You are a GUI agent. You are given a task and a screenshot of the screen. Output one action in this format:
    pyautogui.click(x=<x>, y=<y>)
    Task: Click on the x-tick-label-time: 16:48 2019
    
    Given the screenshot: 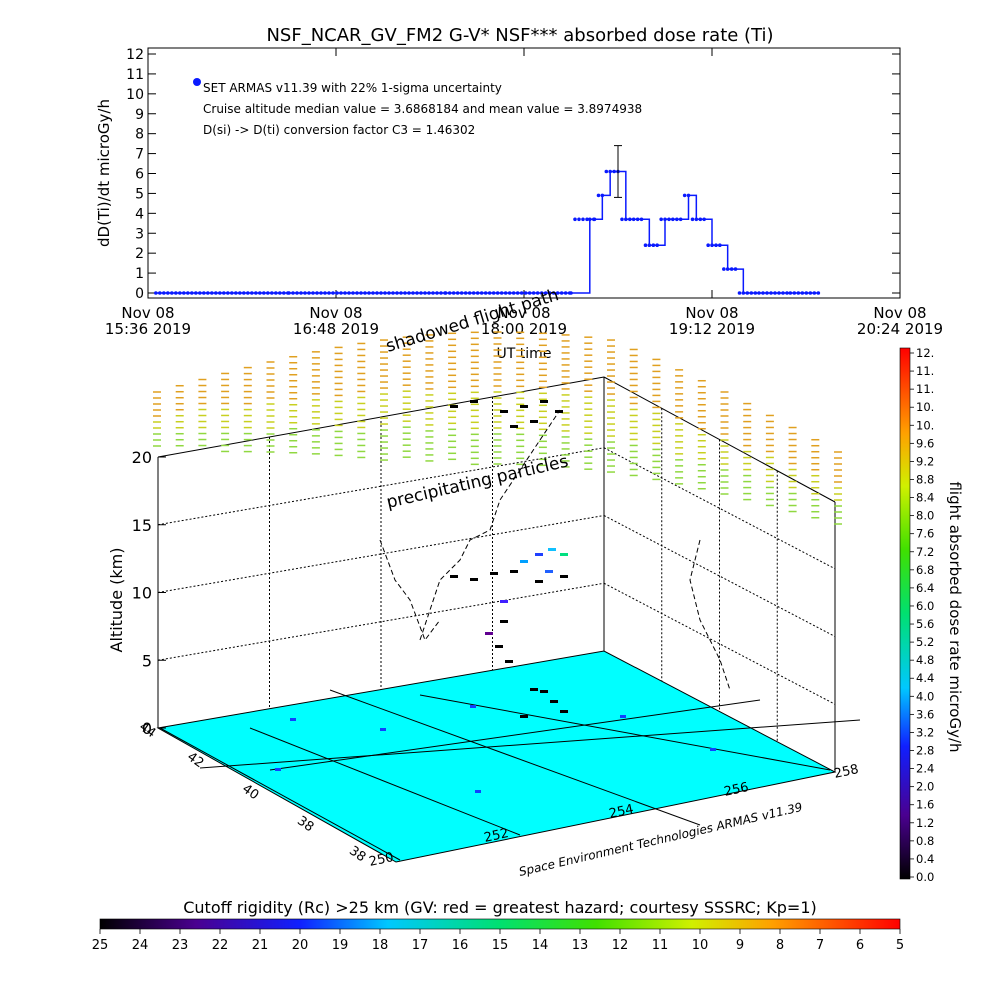 What is the action you would take?
    pyautogui.click(x=336, y=329)
    